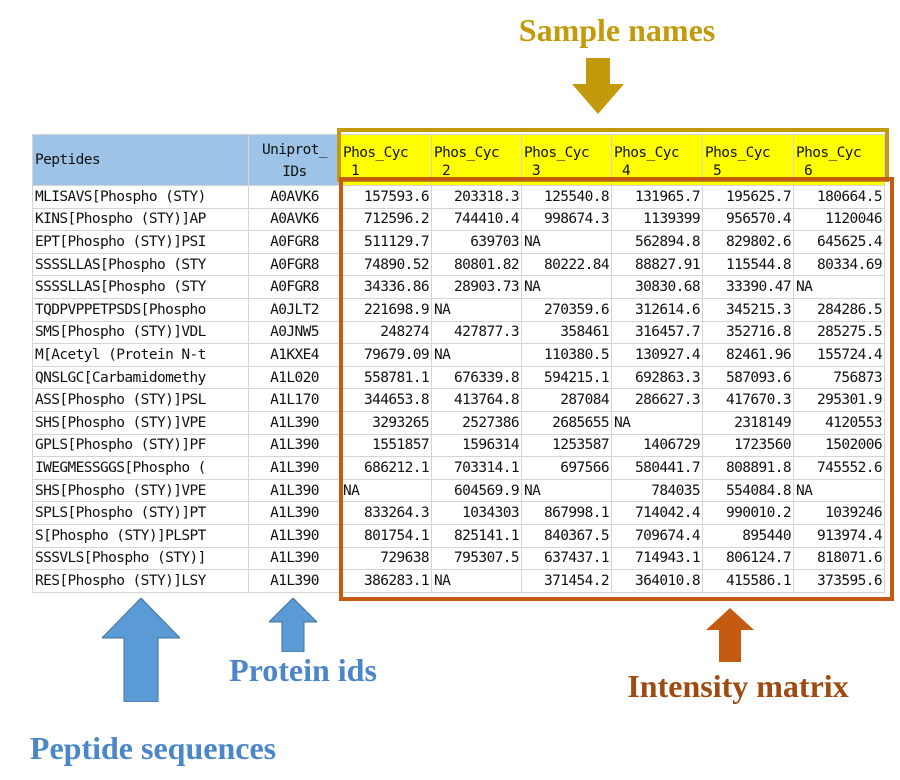 The width and height of the screenshot is (900, 780). Describe the element at coordinates (294, 160) in the screenshot. I see `header-uniprot-ids: Uniprot_ IDs` at that location.